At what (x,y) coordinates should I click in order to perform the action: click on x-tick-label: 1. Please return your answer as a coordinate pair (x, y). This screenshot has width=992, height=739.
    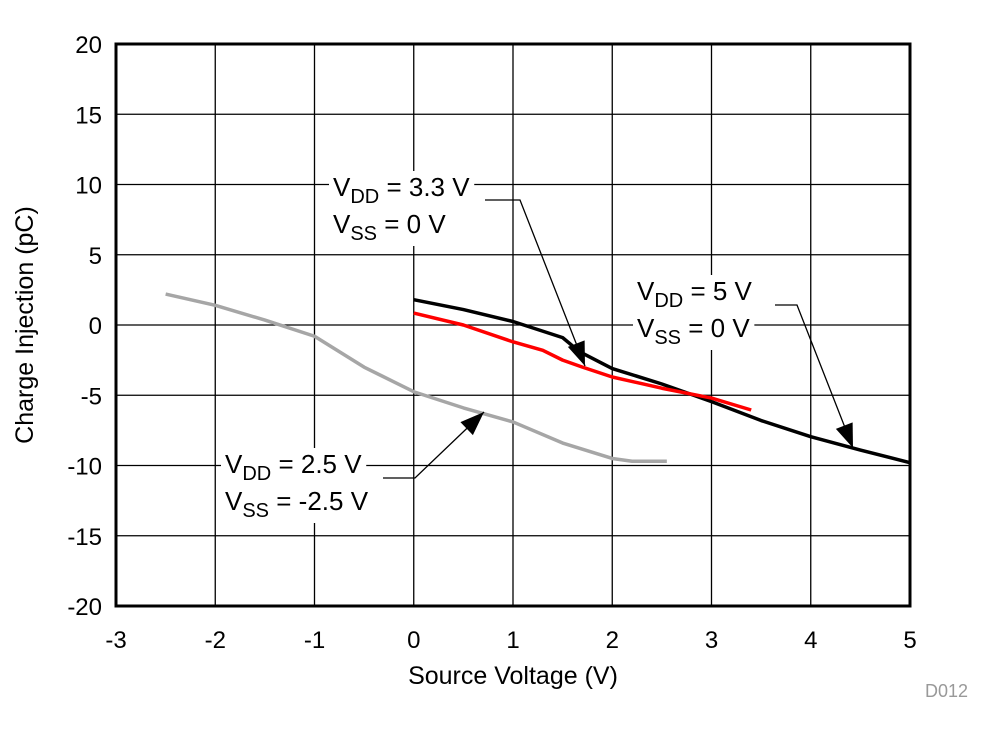
    Looking at the image, I should click on (512, 640).